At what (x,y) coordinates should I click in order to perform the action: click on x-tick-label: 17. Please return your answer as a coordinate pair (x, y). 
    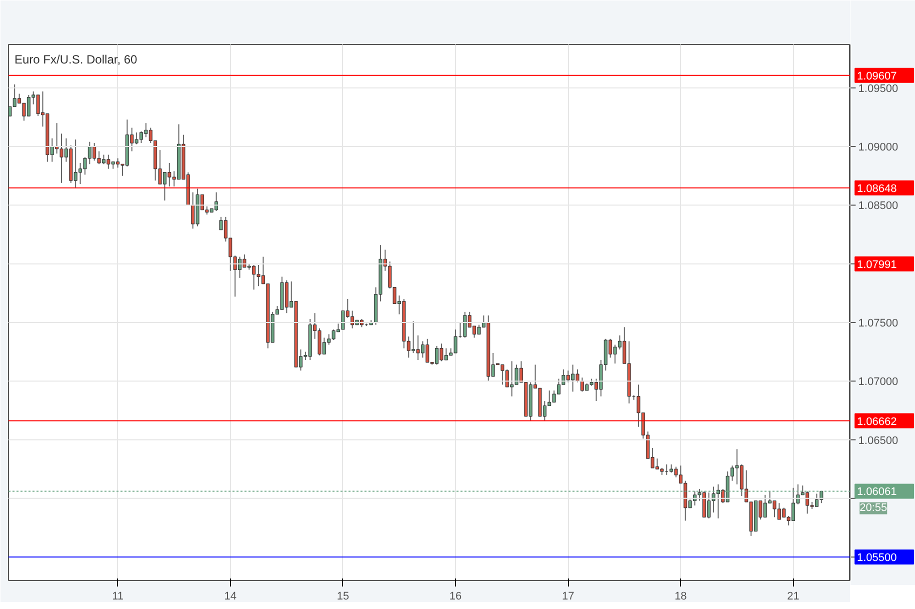
    Looking at the image, I should click on (568, 596).